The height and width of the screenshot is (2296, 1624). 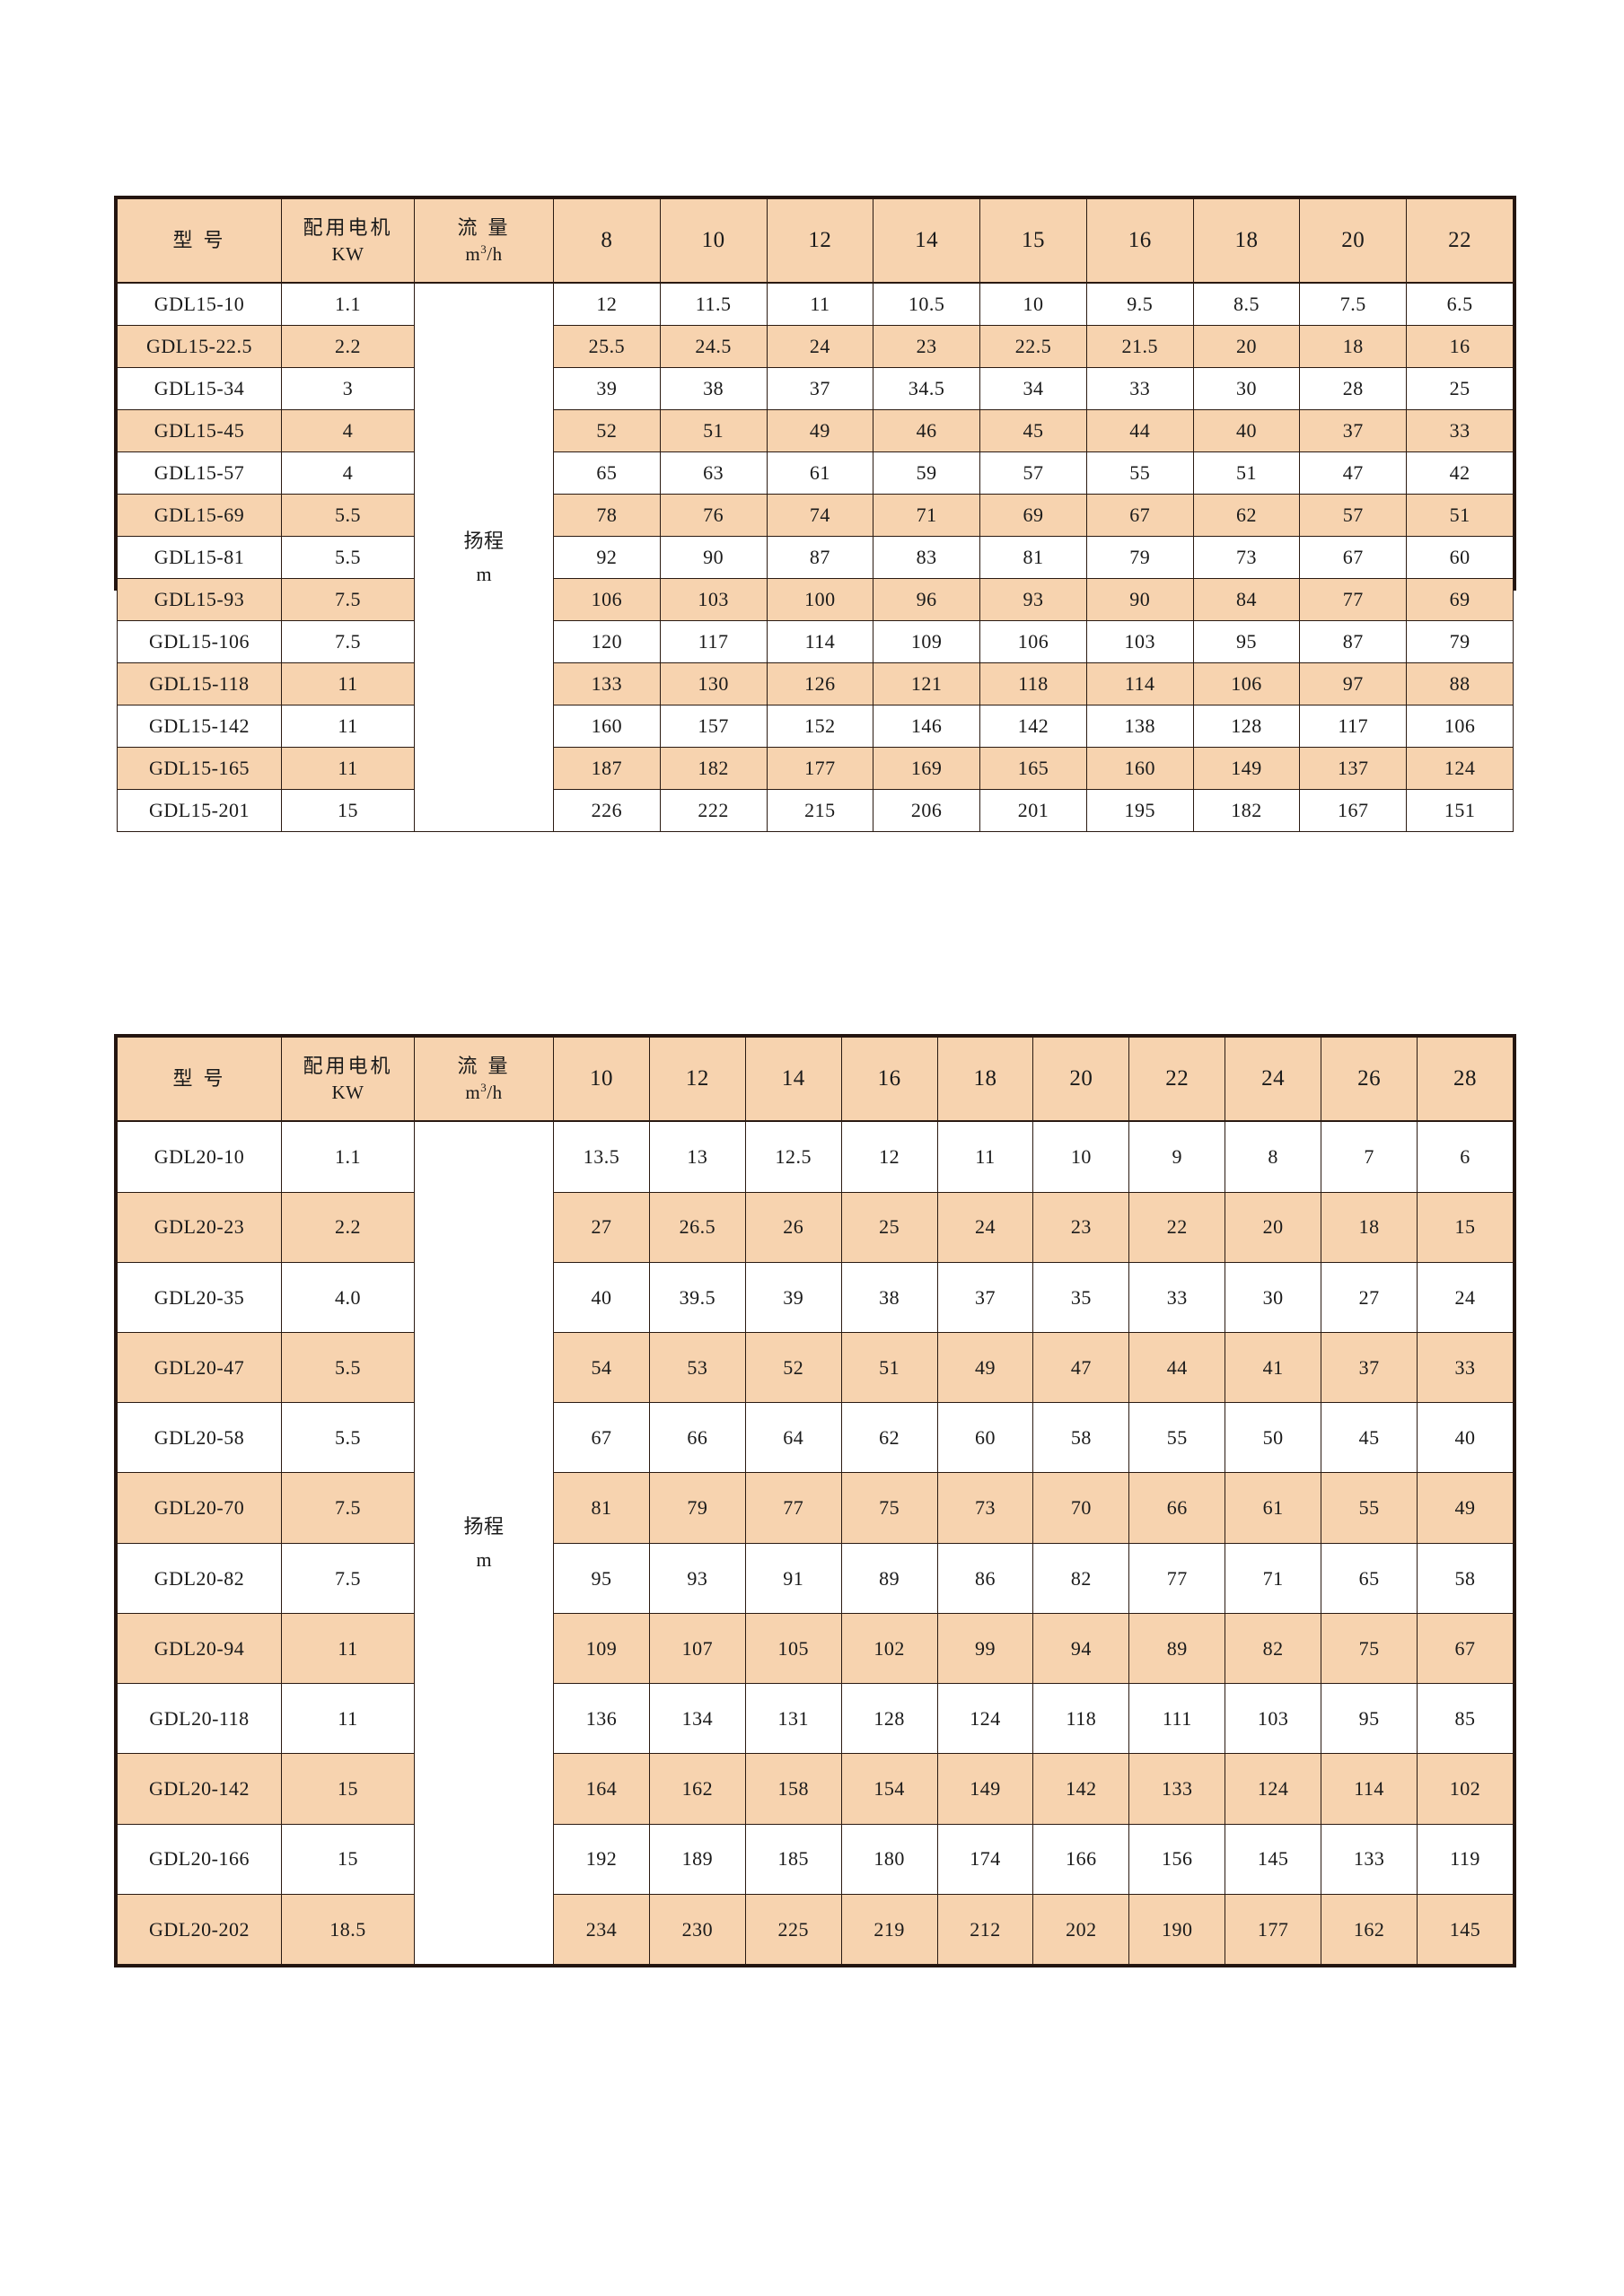 I want to click on table-row: GDL20-35 4.0 40 39.5 39 38 37 35 33 30 27 24, so click(x=815, y=1297).